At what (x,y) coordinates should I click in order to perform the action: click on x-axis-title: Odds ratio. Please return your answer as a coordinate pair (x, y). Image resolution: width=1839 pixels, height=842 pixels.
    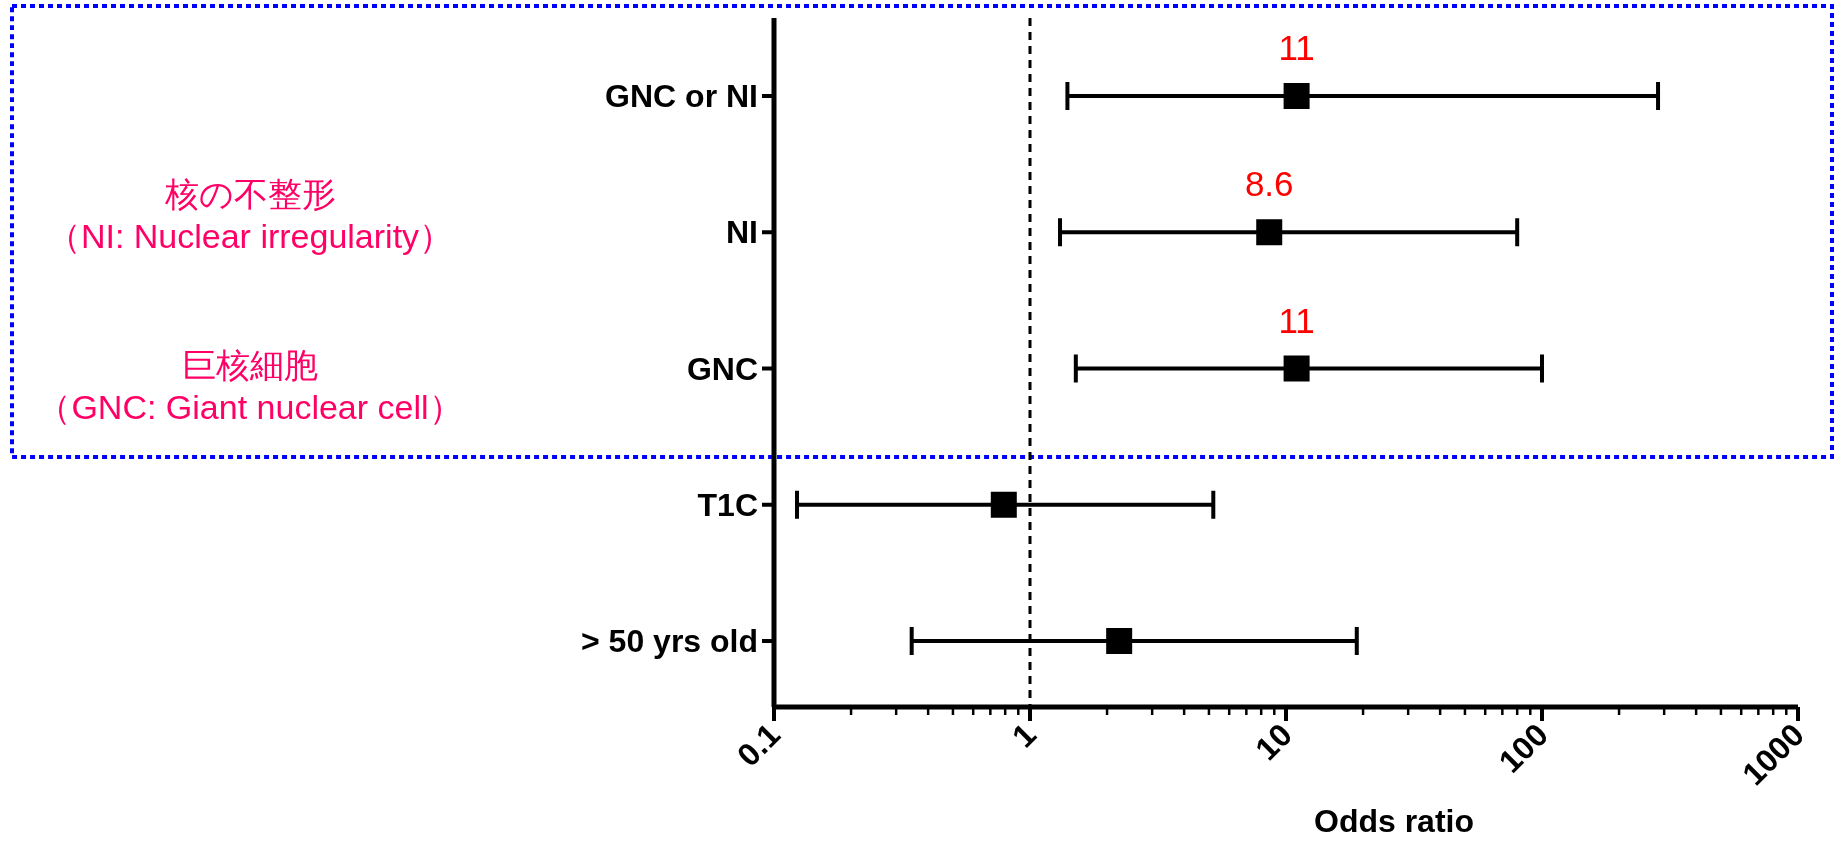
    Looking at the image, I should click on (1394, 821).